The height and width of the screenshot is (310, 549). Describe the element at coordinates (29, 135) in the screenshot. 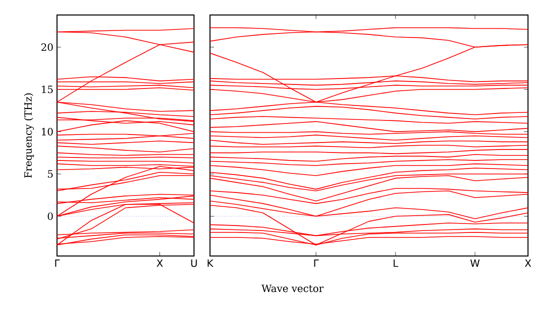

I see `y-axis-title: Frequency (THz)` at that location.